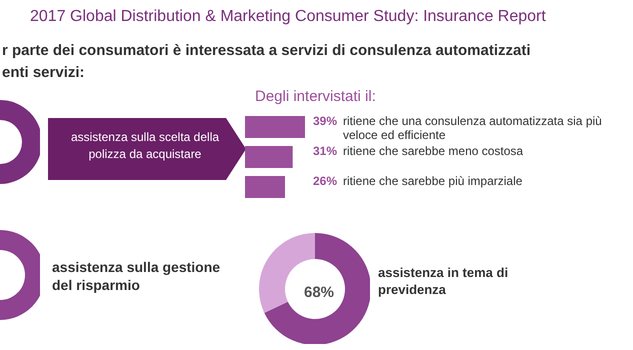 Image resolution: width=633 pixels, height=350 pixels. Describe the element at coordinates (325, 122) in the screenshot. I see `data-label: 39%` at that location.